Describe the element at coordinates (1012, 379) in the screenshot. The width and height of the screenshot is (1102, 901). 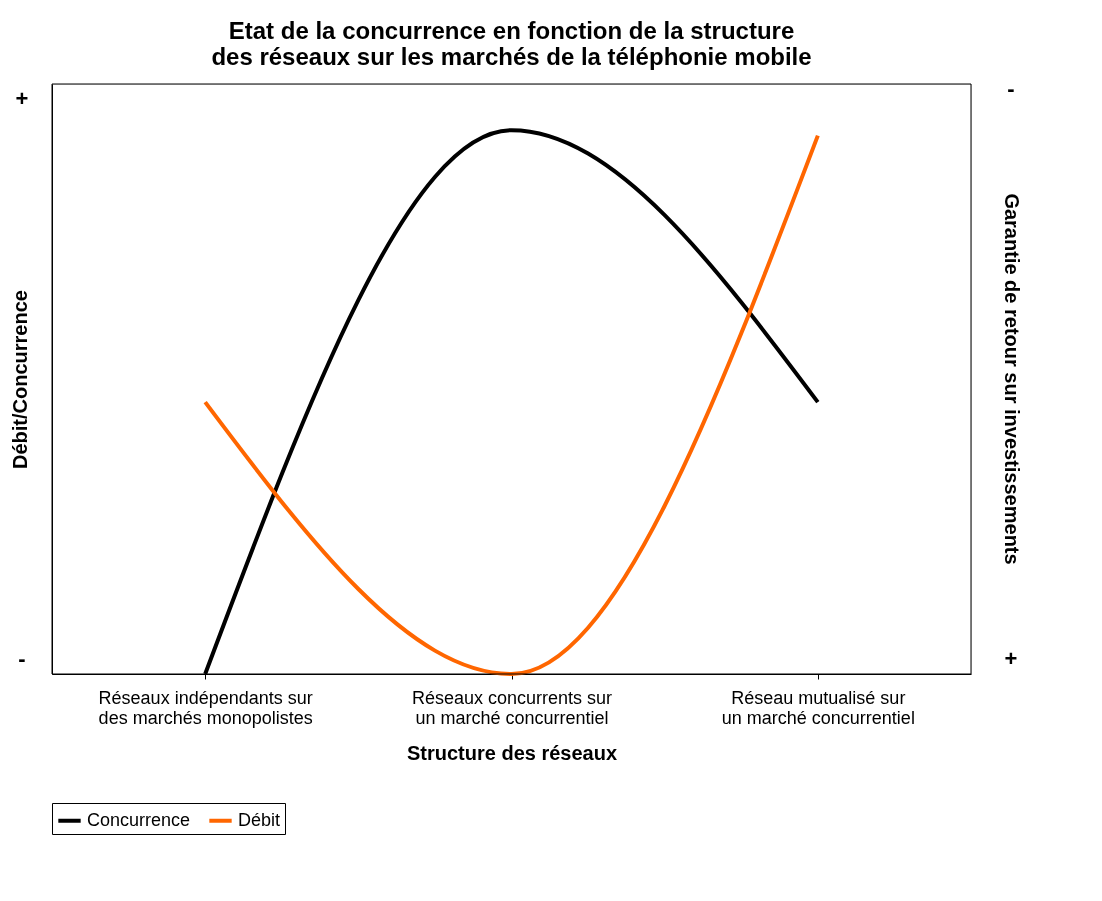
I see `y2-axis-title: Garantie de retour sur investissements` at that location.